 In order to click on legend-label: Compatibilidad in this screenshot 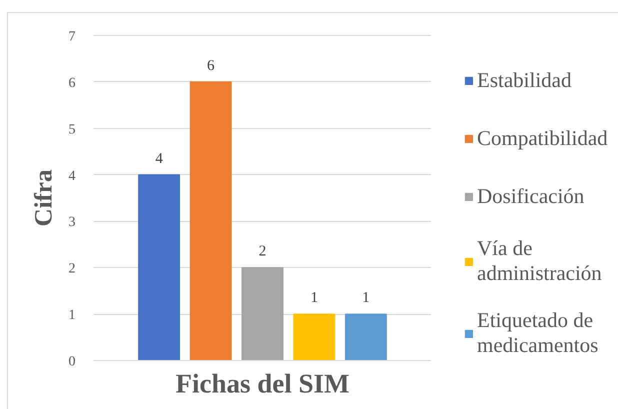, I will do `click(542, 138)`.